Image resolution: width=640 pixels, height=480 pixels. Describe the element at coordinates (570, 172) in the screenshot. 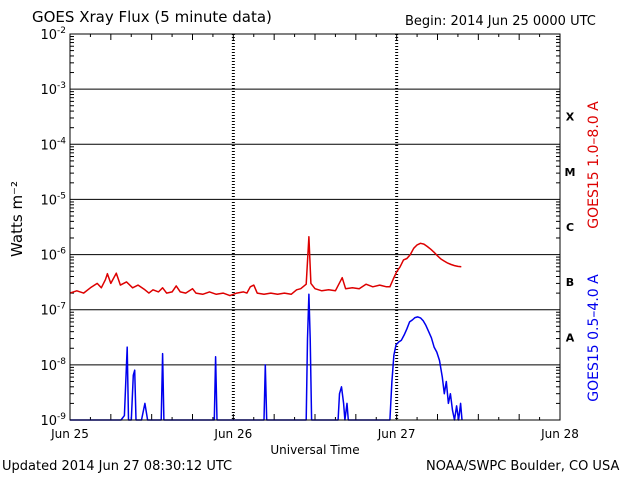

I see `flare-class-label: M` at that location.